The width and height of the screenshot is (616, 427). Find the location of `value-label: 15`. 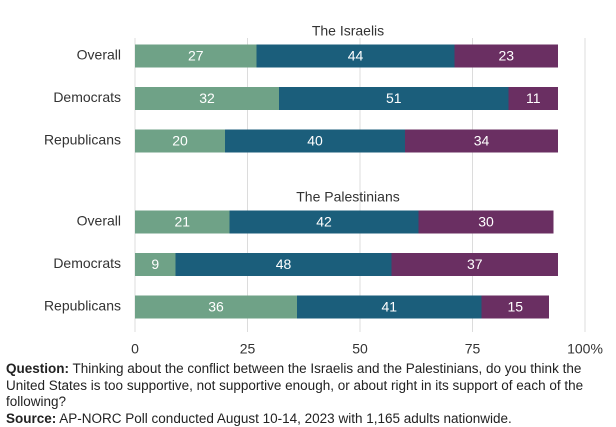

value-label: 15 is located at coordinates (515, 307).